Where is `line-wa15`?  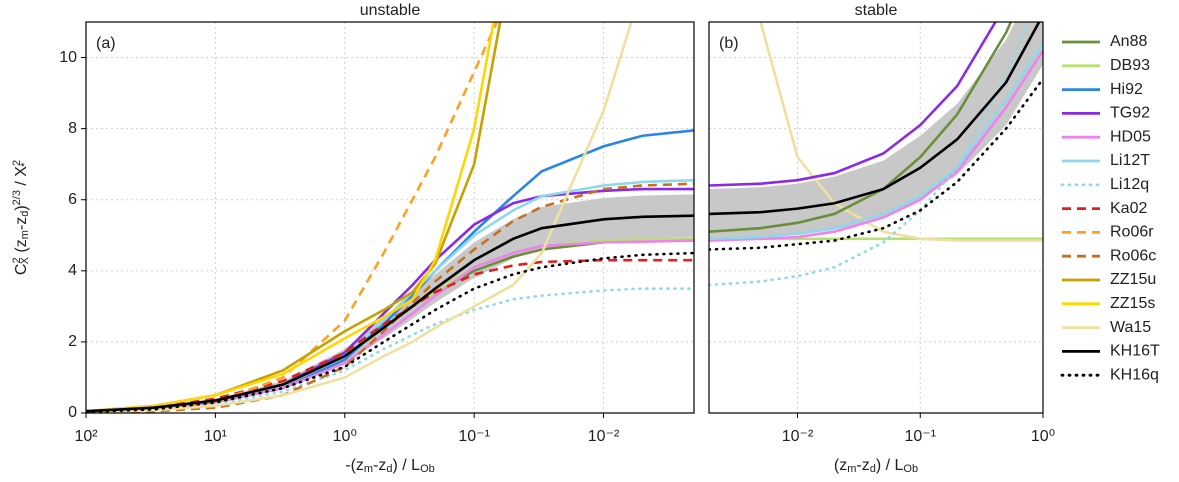 line-wa15 is located at coordinates (901, 132).